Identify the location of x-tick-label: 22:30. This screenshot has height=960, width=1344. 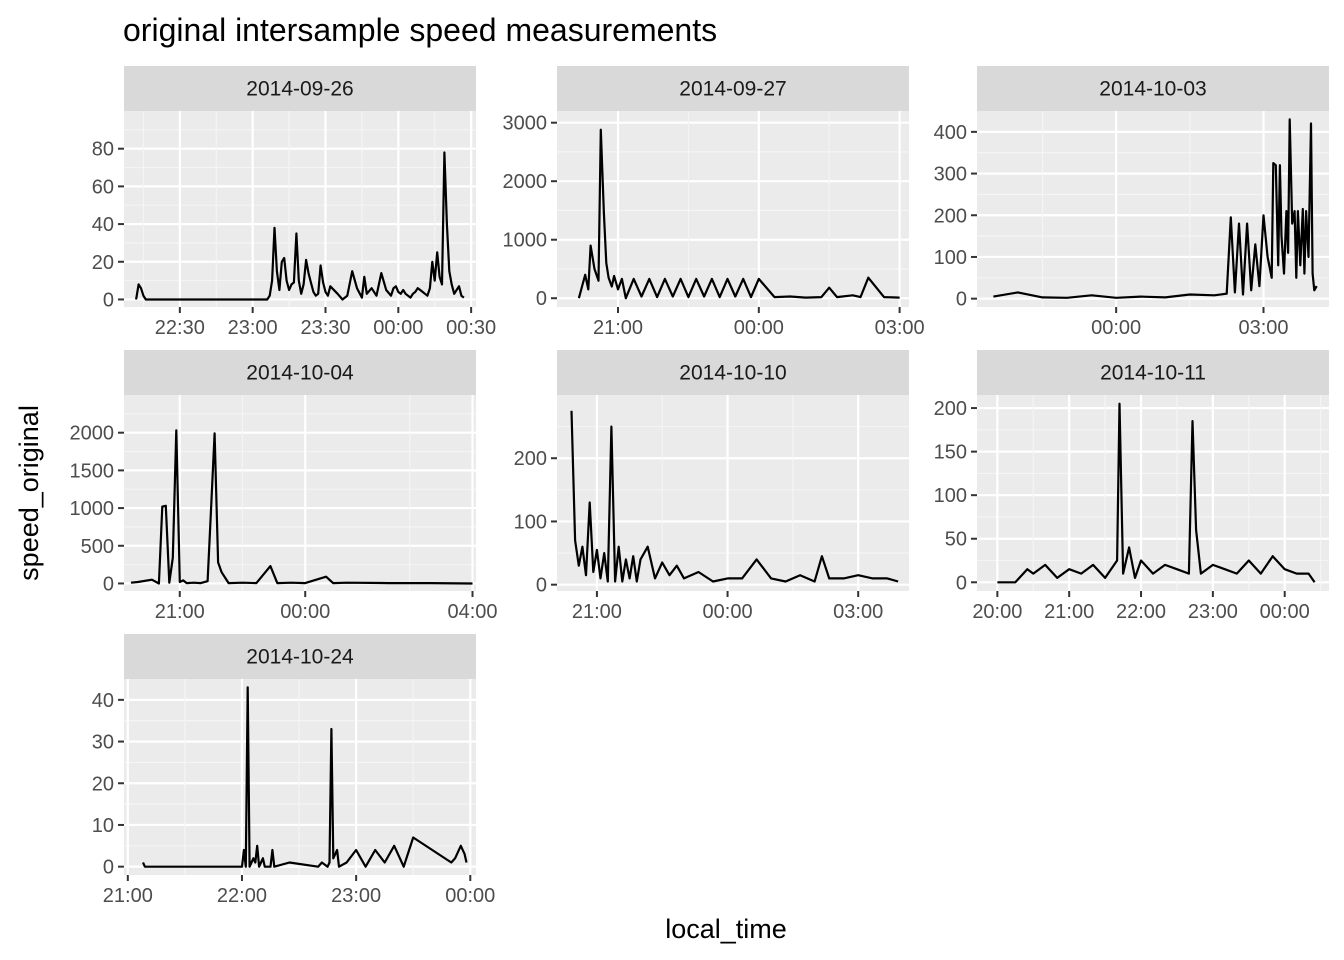
(180, 328).